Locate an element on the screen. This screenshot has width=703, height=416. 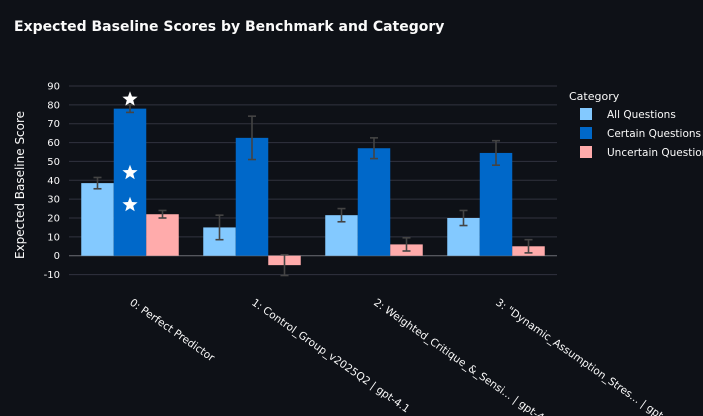
marker-layer is located at coordinates (130, 151).